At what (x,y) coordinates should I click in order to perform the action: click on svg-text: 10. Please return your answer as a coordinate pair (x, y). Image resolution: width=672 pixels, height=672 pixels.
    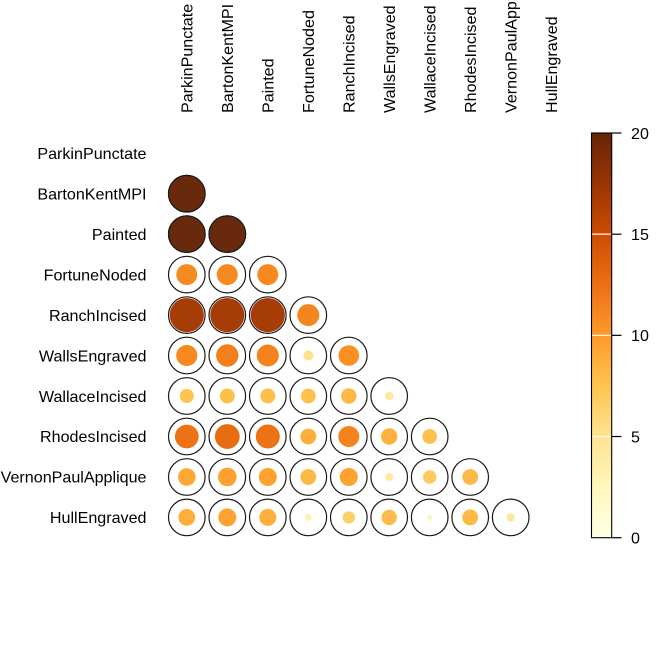
    Looking at the image, I should click on (640, 336).